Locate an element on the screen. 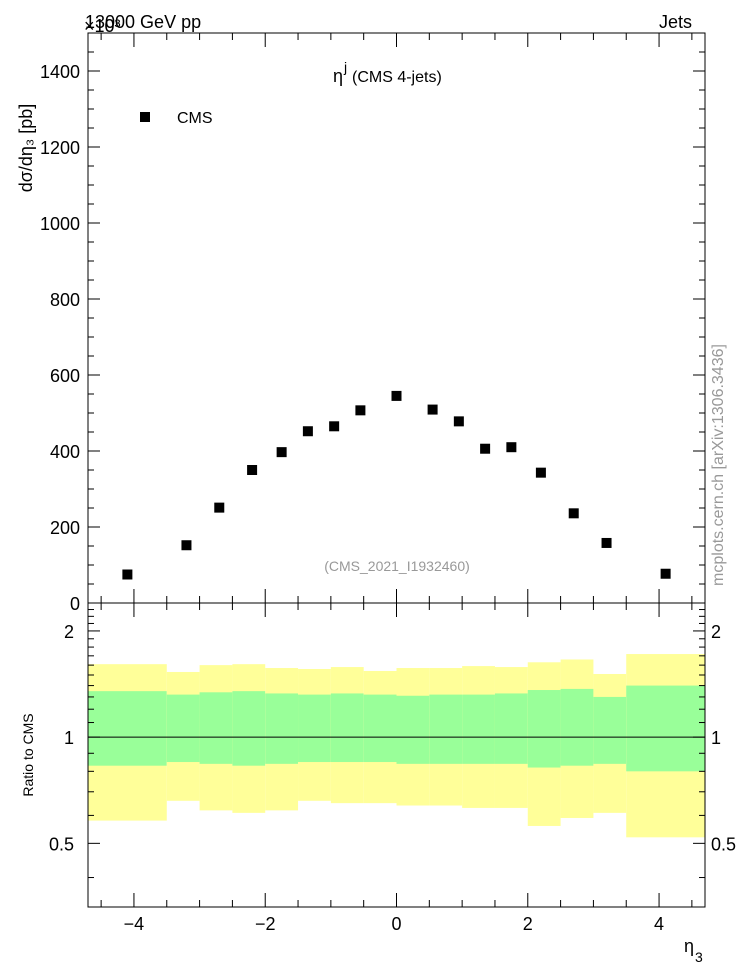 The height and width of the screenshot is (972, 746). y-tick-label: 600 is located at coordinates (65, 376).